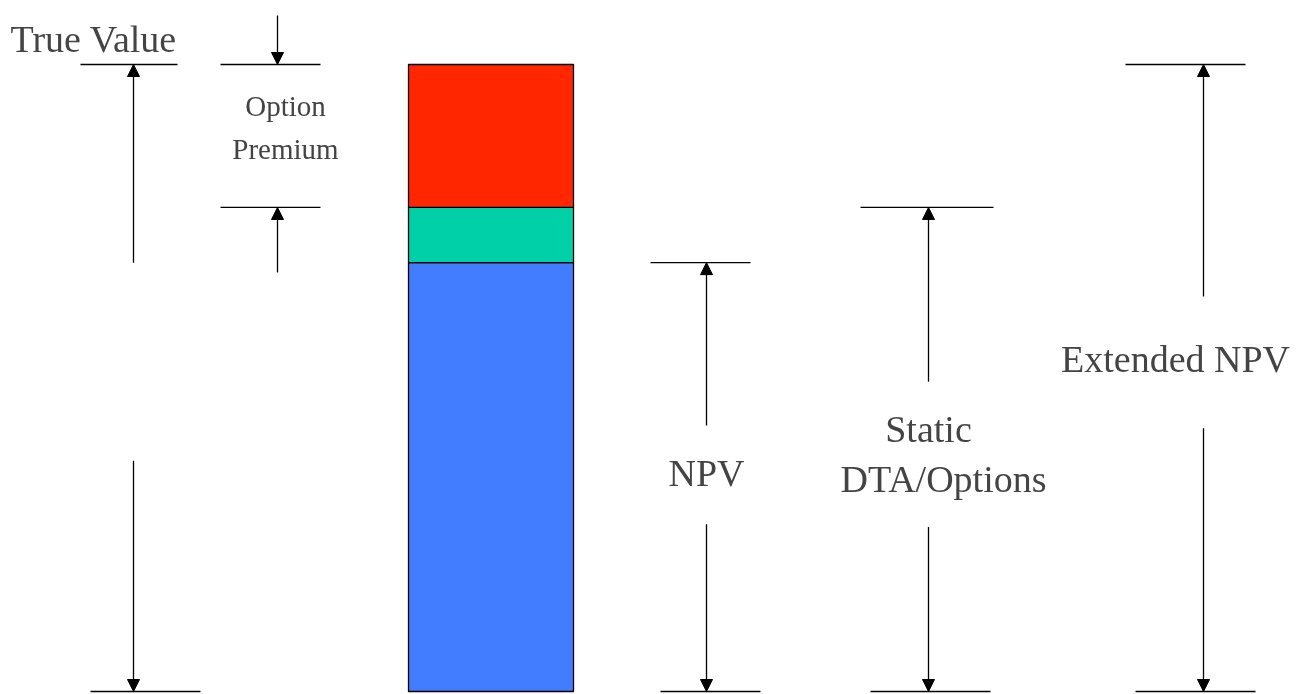 This screenshot has width=1316, height=694. What do you see at coordinates (1175, 359) in the screenshot?
I see `text: Extended NPV` at bounding box center [1175, 359].